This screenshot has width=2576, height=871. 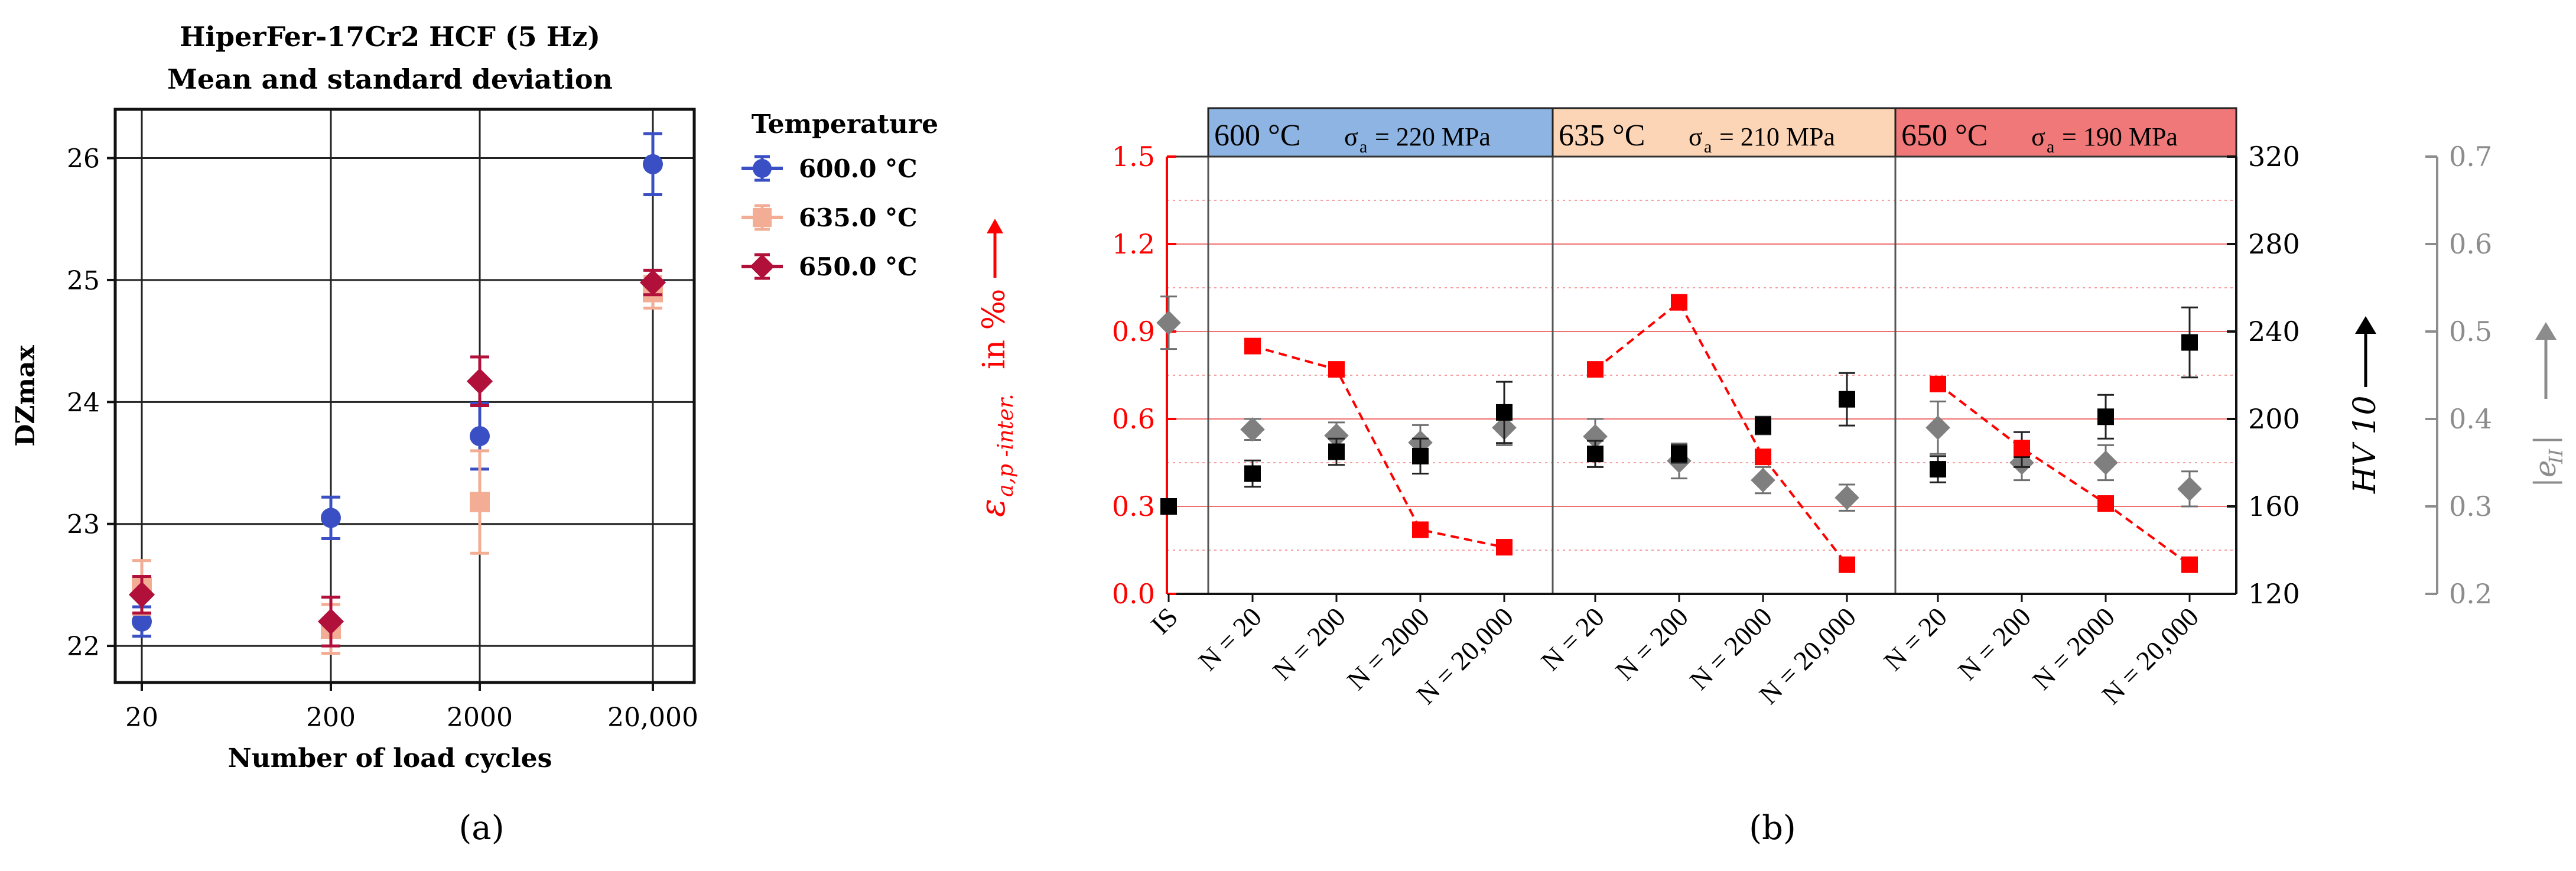 I want to click on series-eII, so click(x=1679, y=403).